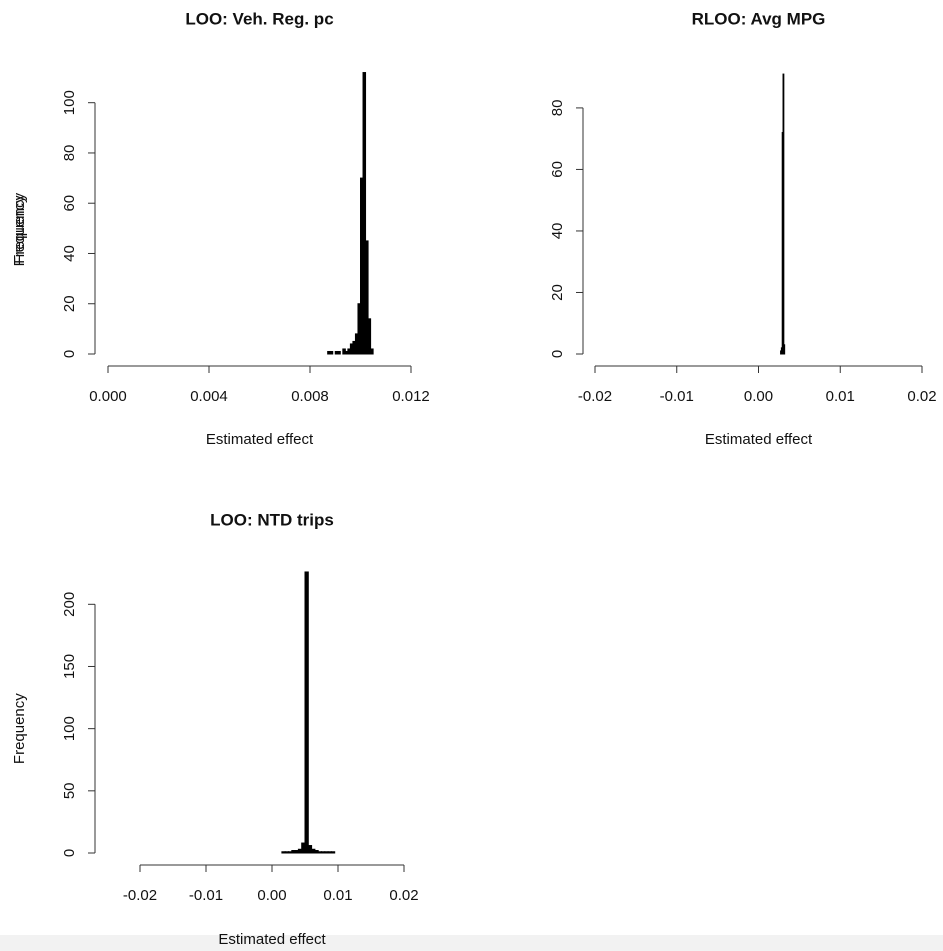 This screenshot has width=943, height=951. Describe the element at coordinates (411, 396) in the screenshot. I see `x-tick-label: 0.012` at that location.